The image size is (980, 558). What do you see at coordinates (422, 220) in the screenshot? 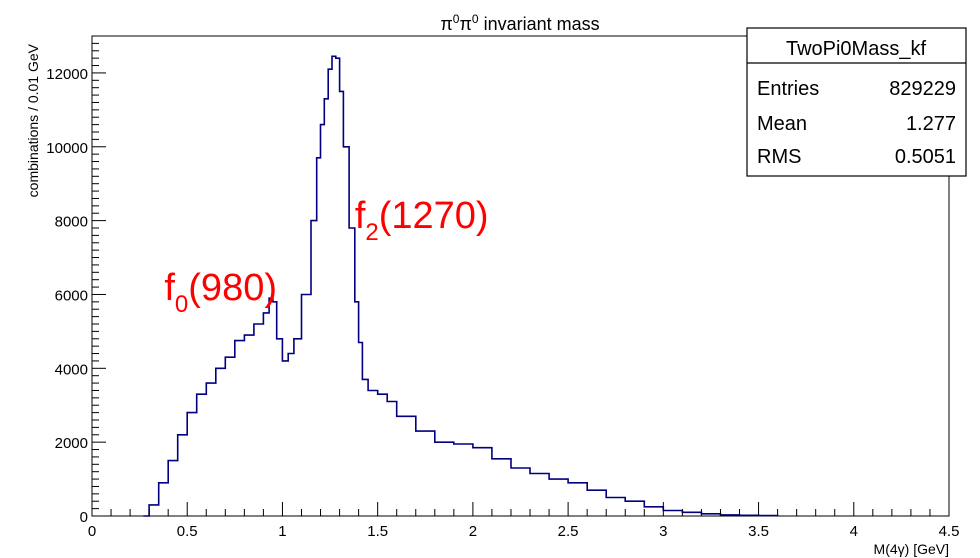
I see `annotation-f2-1270: f2(1270)` at bounding box center [422, 220].